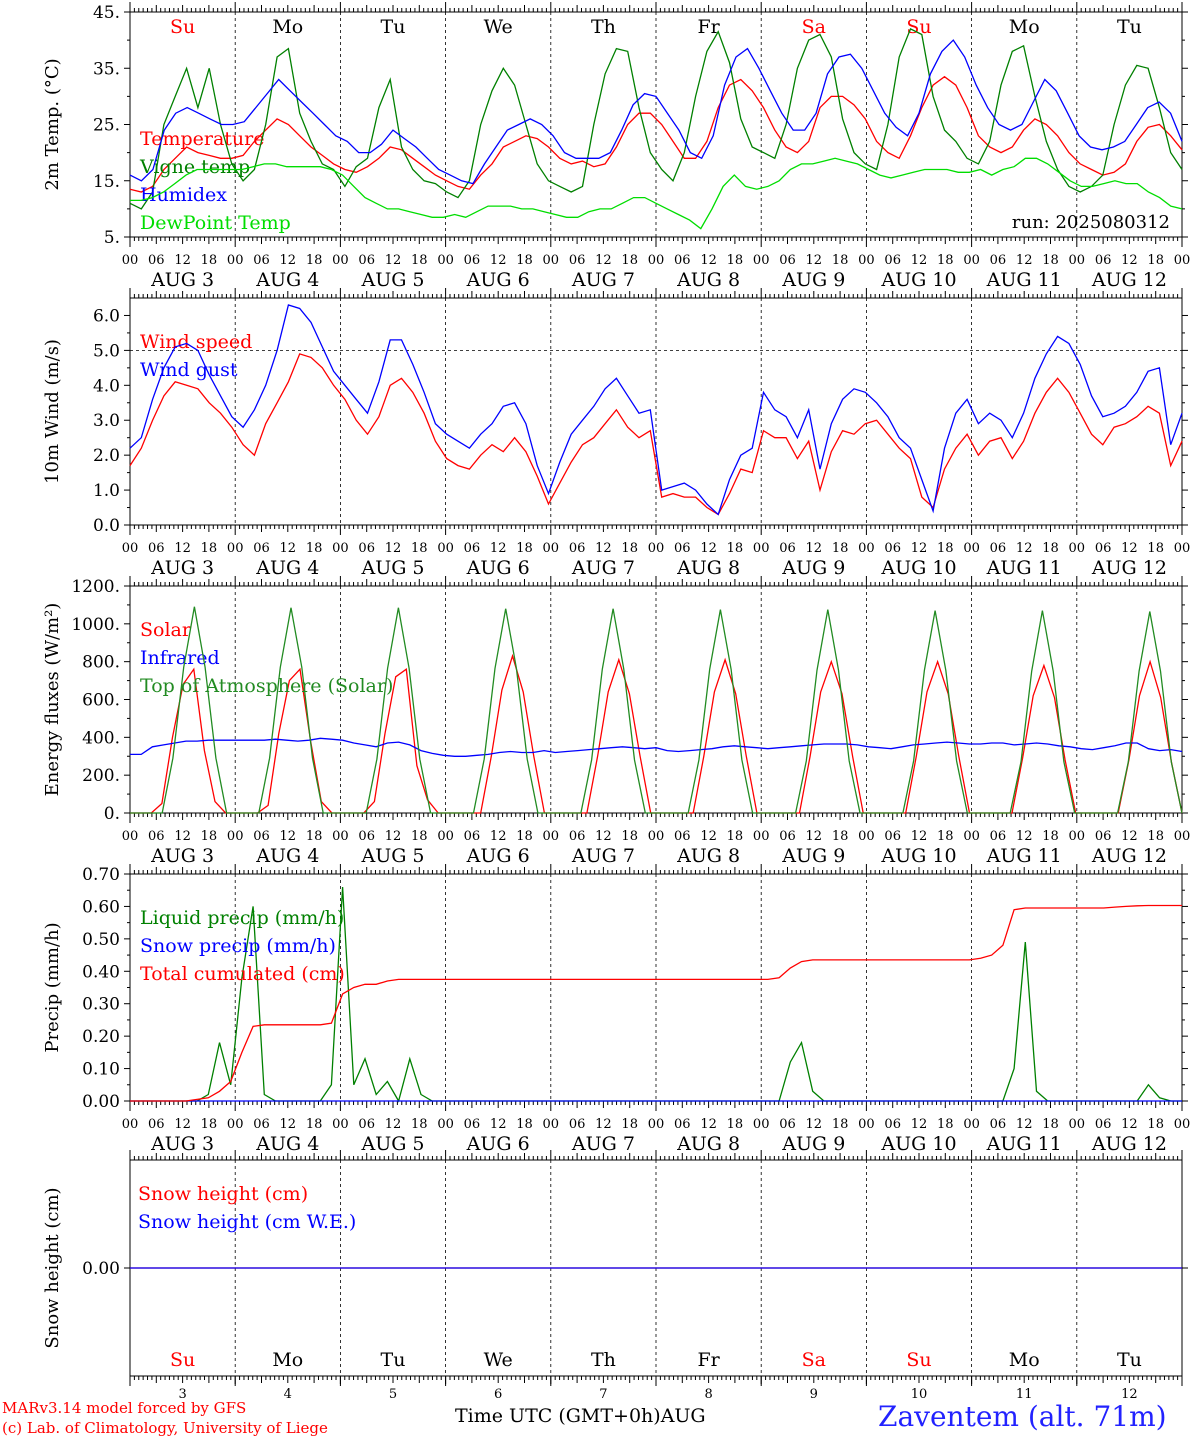  Describe the element at coordinates (106, 316) in the screenshot. I see `y-tick-label: 6.0` at that location.